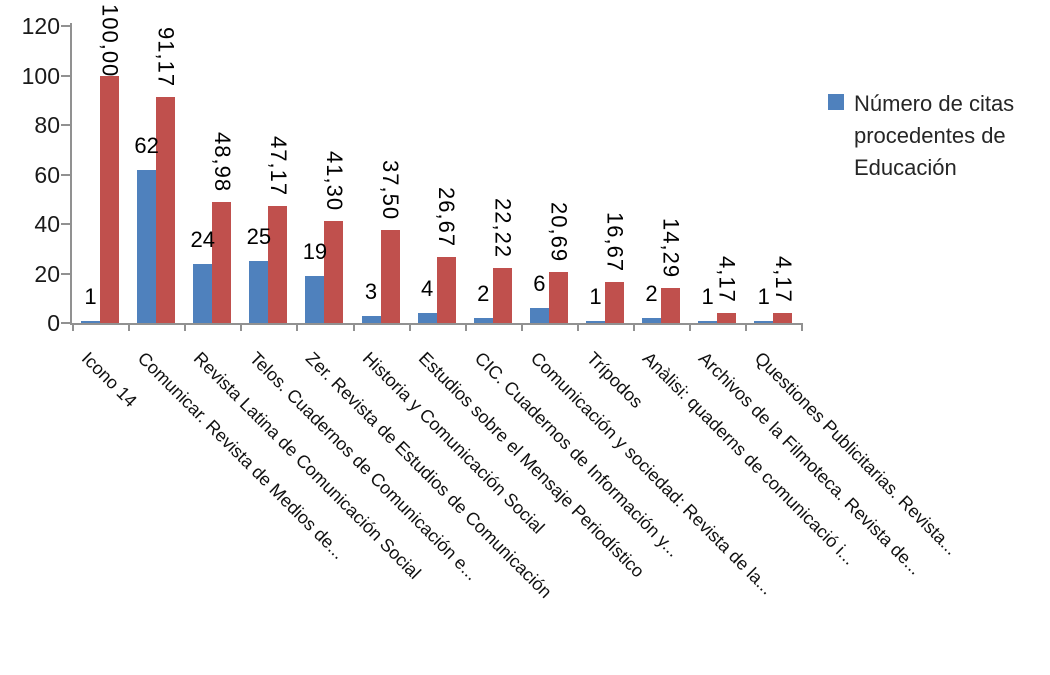  I want to click on legend: Número de citas procedentes de Educación, so click(935, 136).